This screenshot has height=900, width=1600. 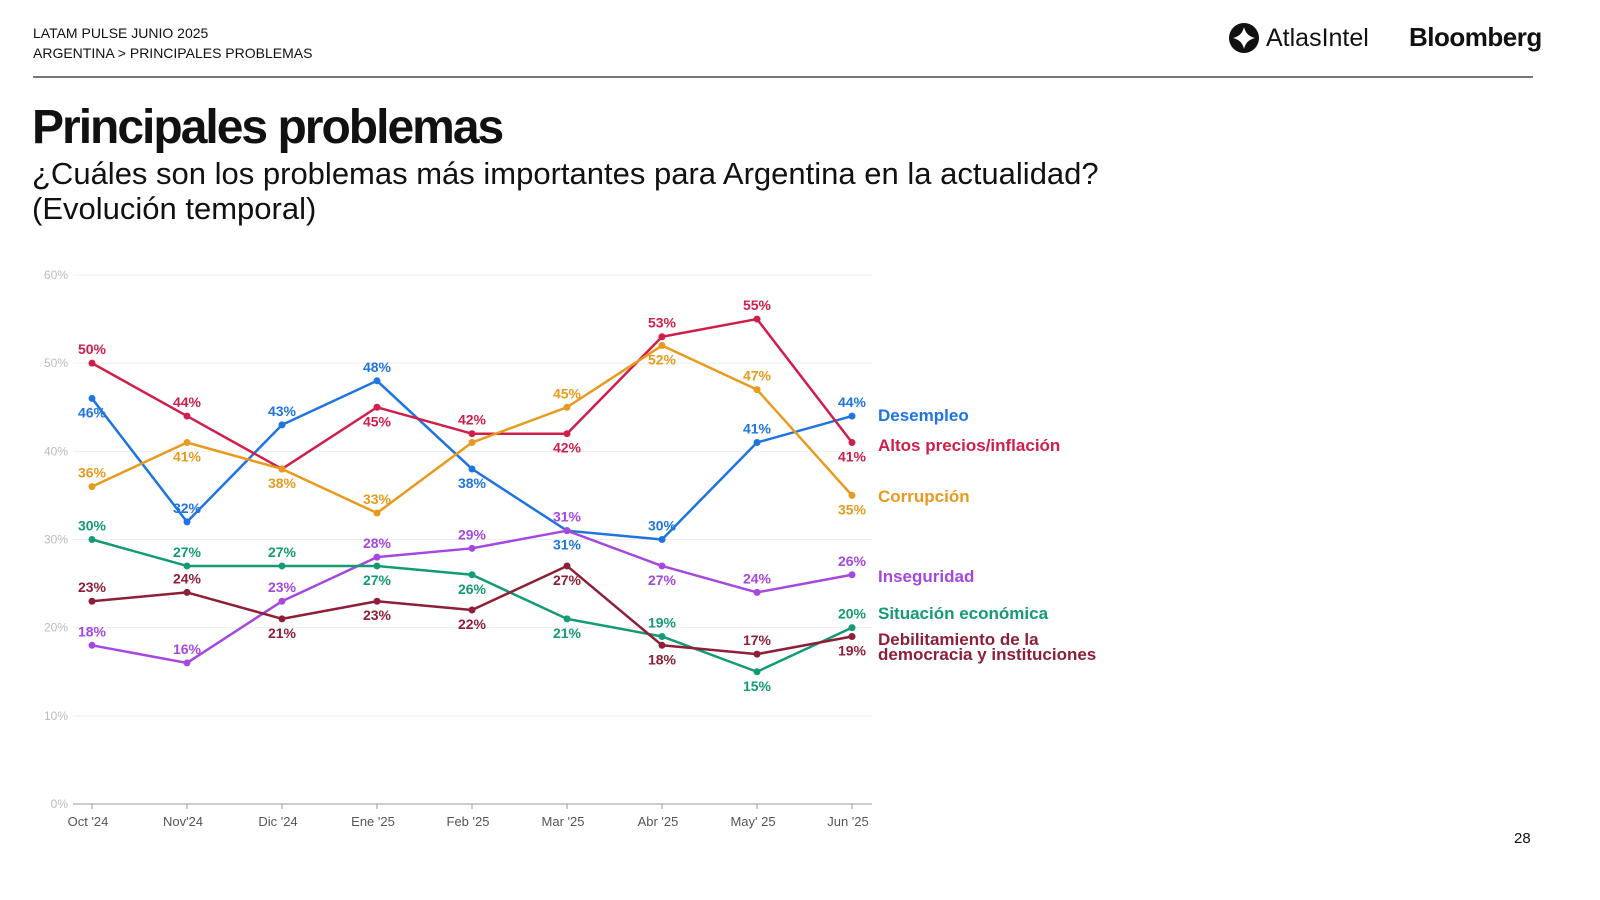 I want to click on data-label: 29%, so click(x=472, y=534).